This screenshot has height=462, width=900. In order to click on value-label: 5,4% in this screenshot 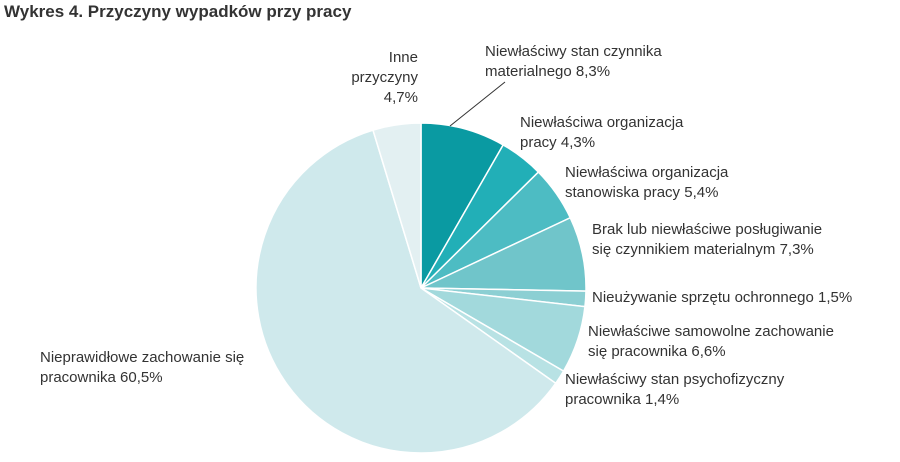, I will do `click(701, 192)`.